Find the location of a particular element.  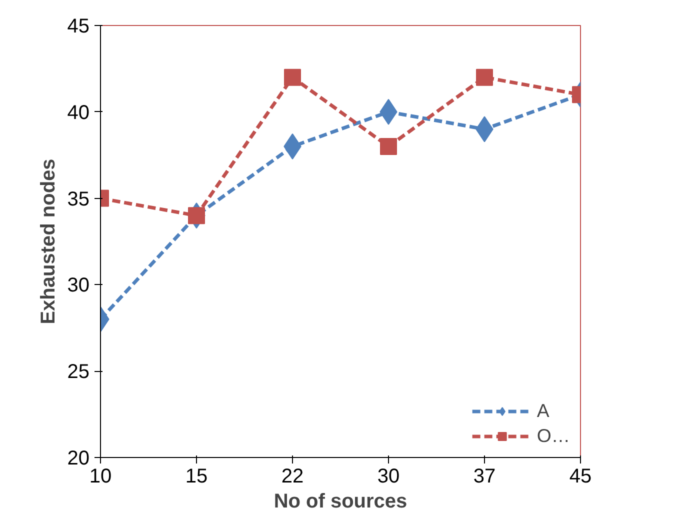

x-tick-label: 45 is located at coordinates (580, 477).